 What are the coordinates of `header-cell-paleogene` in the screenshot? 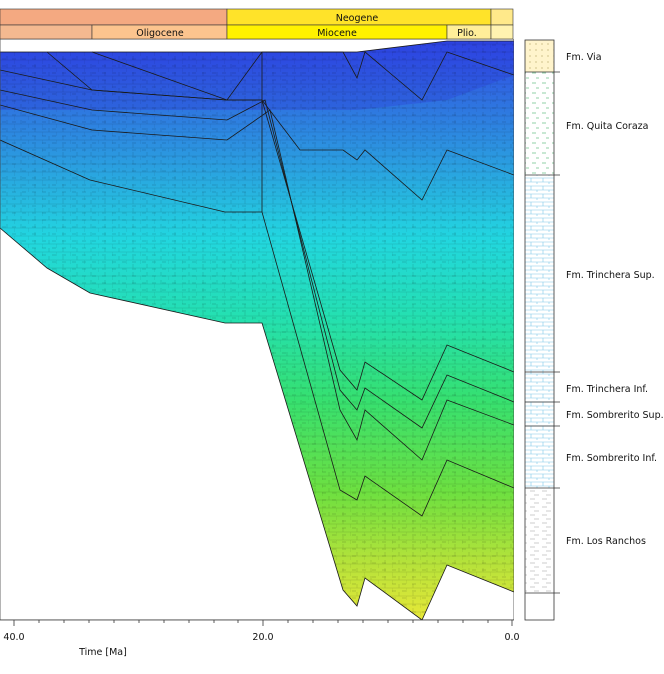 It's located at (114, 17).